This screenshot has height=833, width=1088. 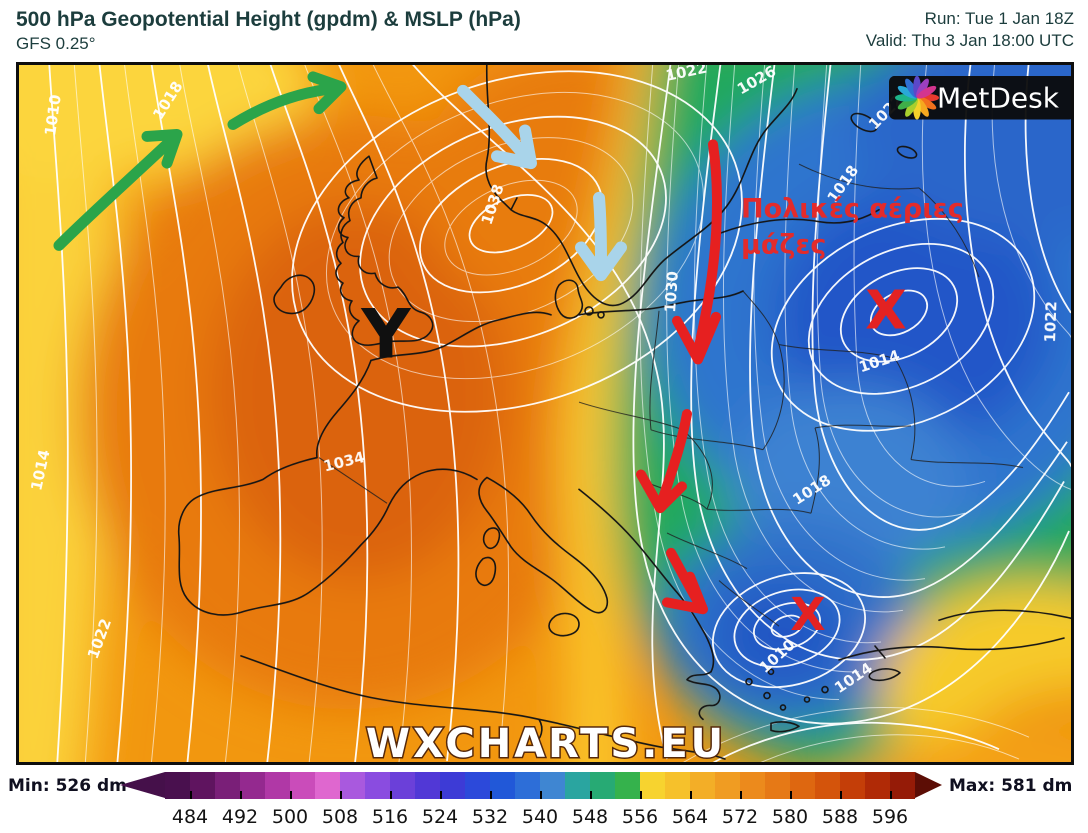 I want to click on y-marker: Y, so click(x=385, y=334).